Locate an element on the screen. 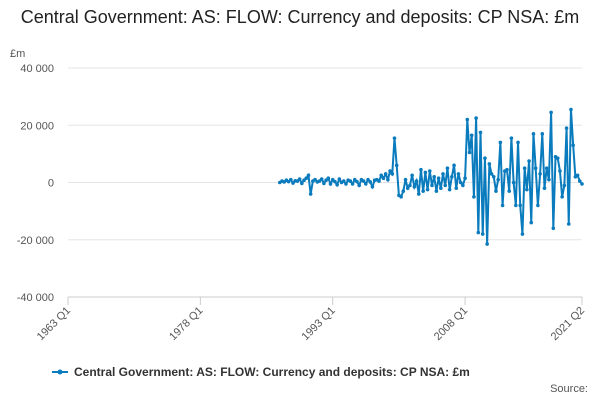 Image resolution: width=600 pixels, height=400 pixels. y-tick-label: -40 000 is located at coordinates (35, 298).